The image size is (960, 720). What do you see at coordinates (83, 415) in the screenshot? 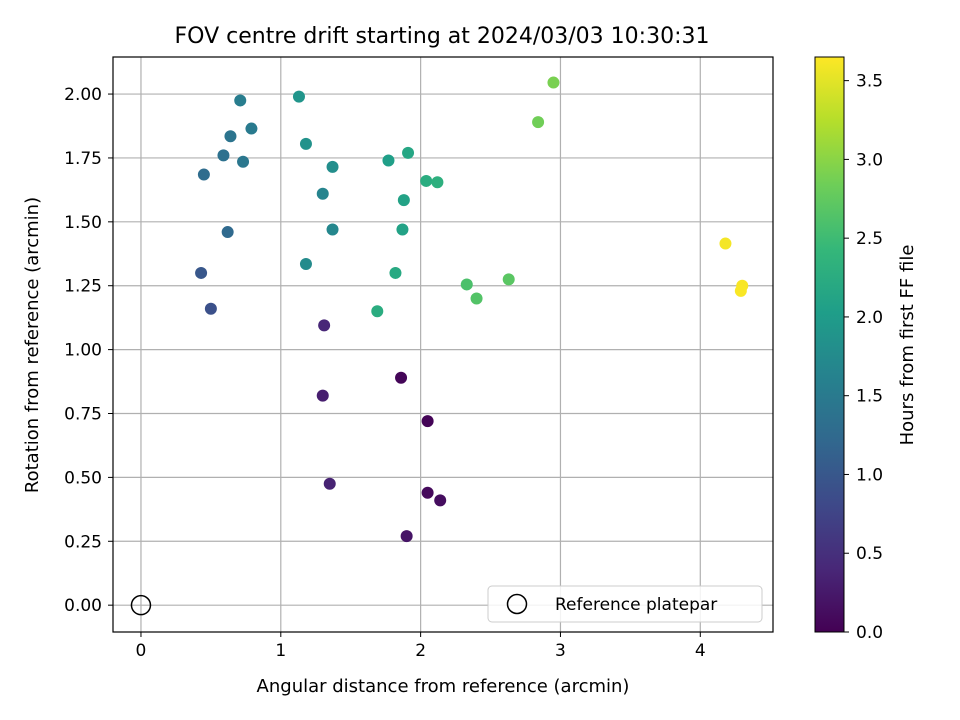
I see `y-tick-label: 0.75` at bounding box center [83, 415].